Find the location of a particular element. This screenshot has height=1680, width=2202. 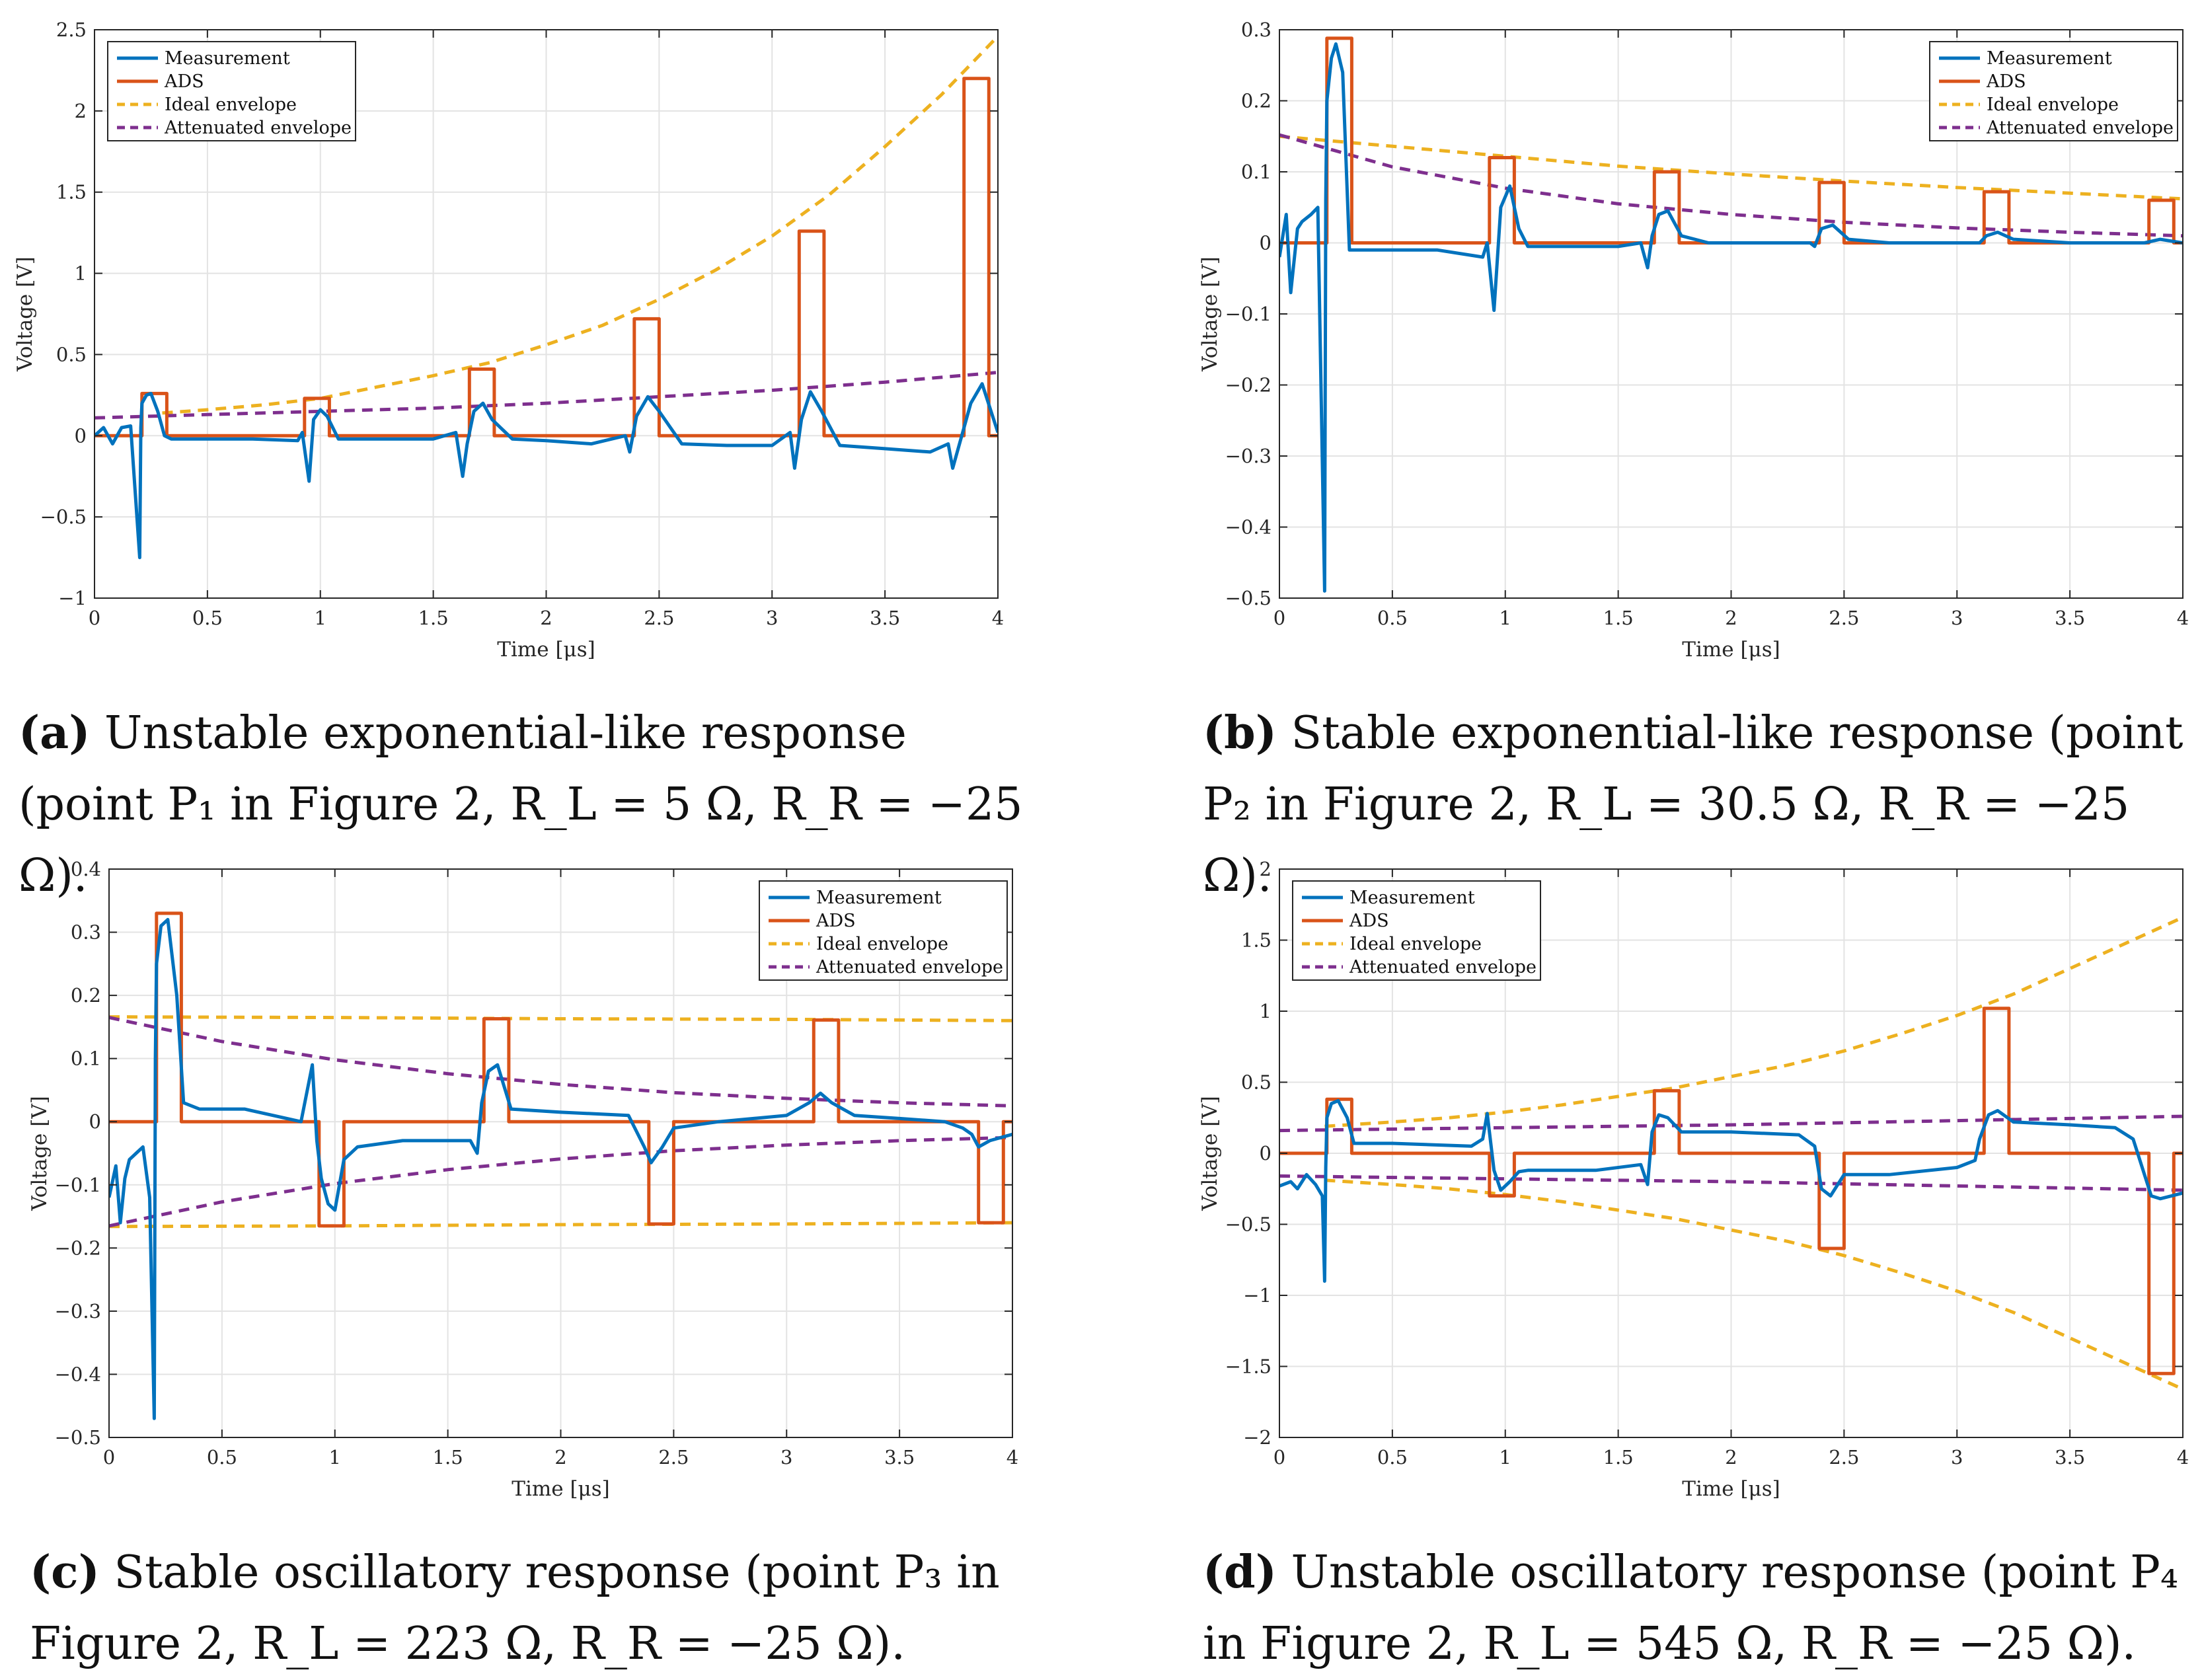

y-tick-label-3: 0.5 is located at coordinates (71, 354).